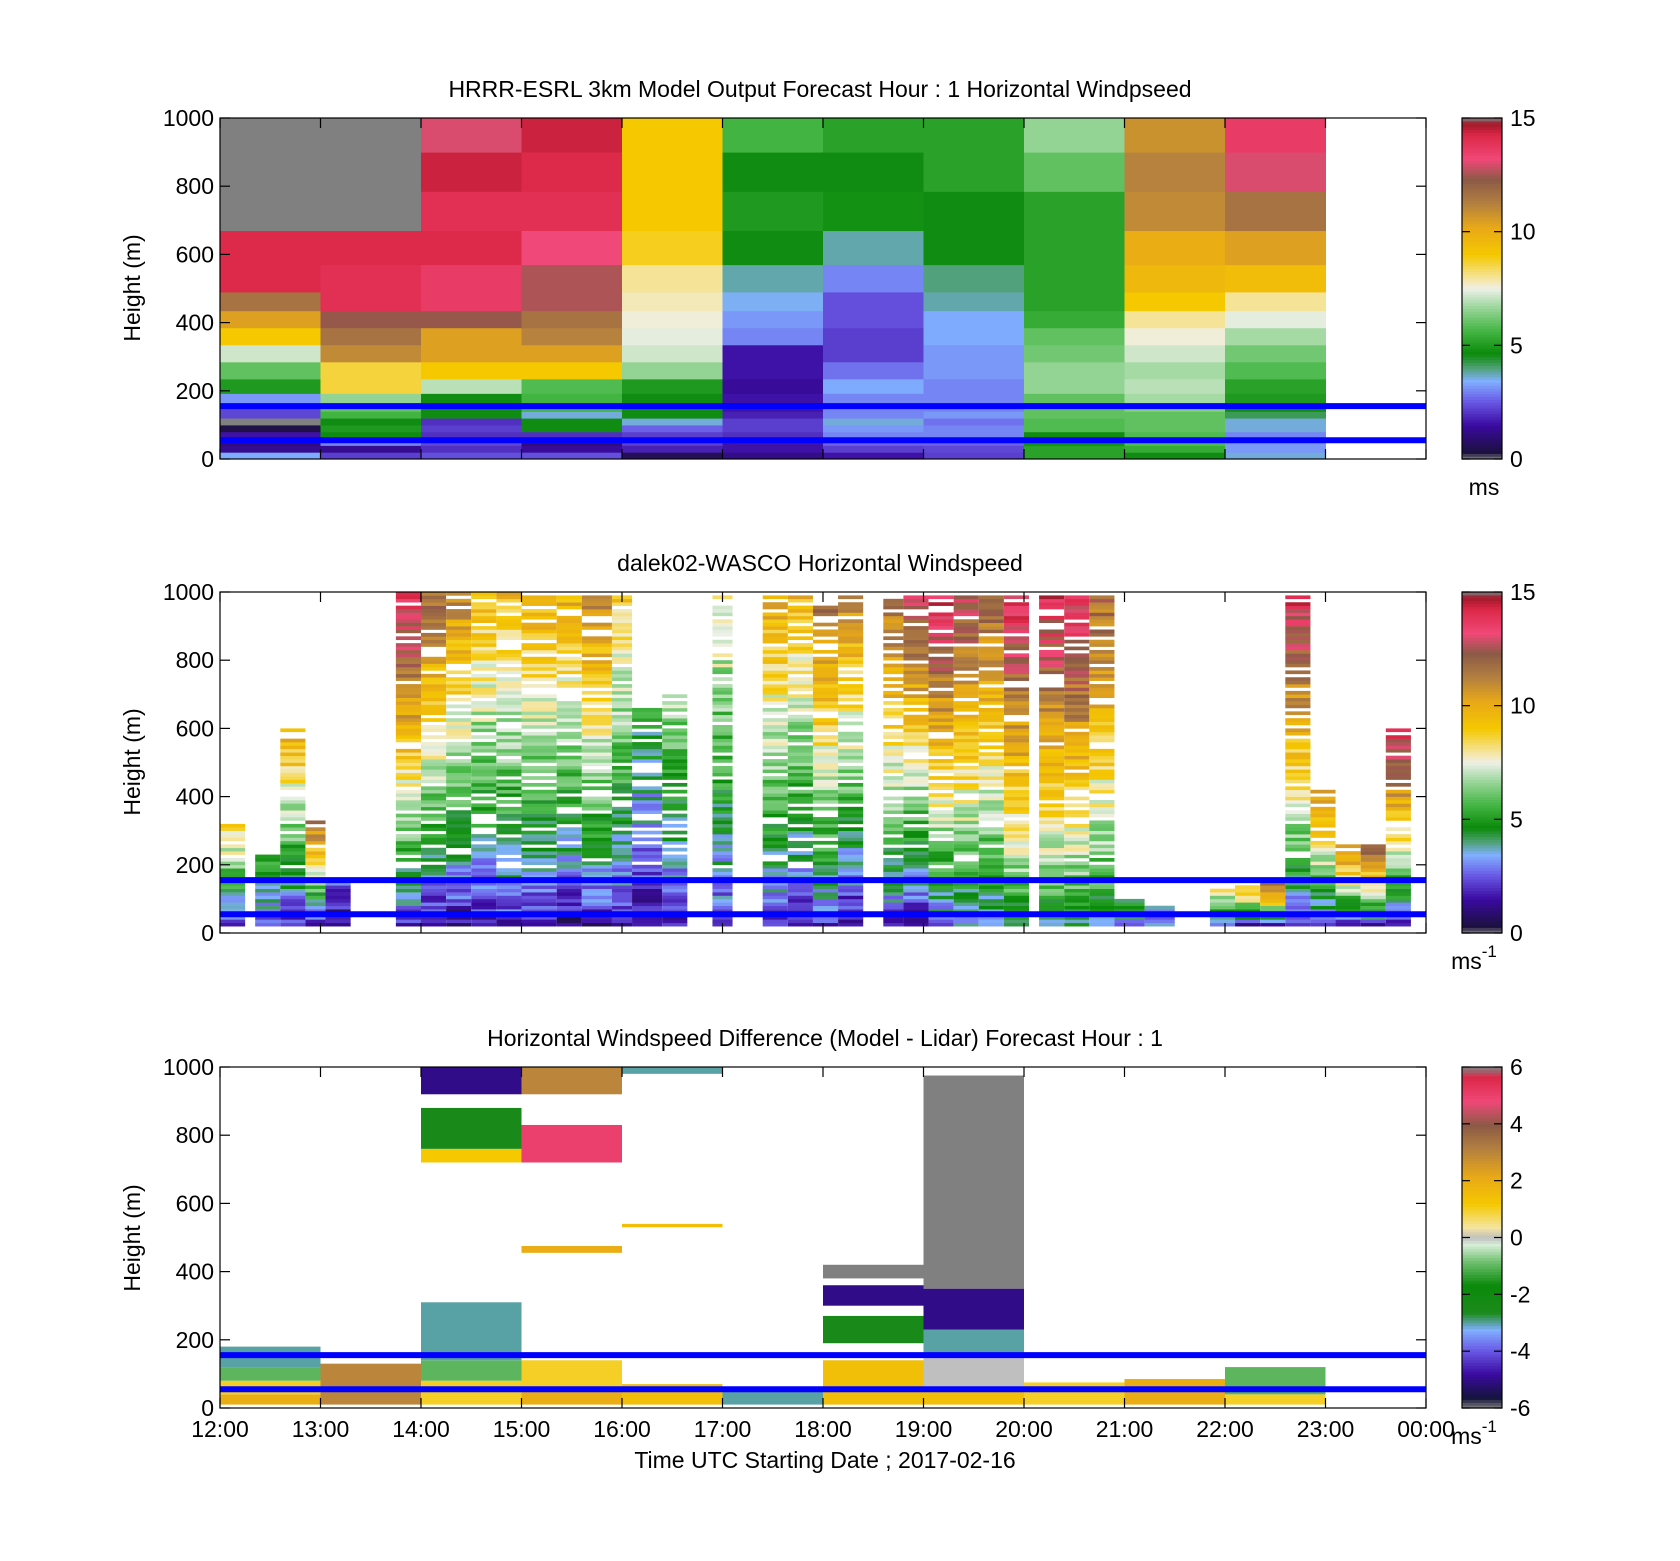 The image size is (1680, 1561). I want to click on x-tick-label: 17:00, so click(723, 1429).